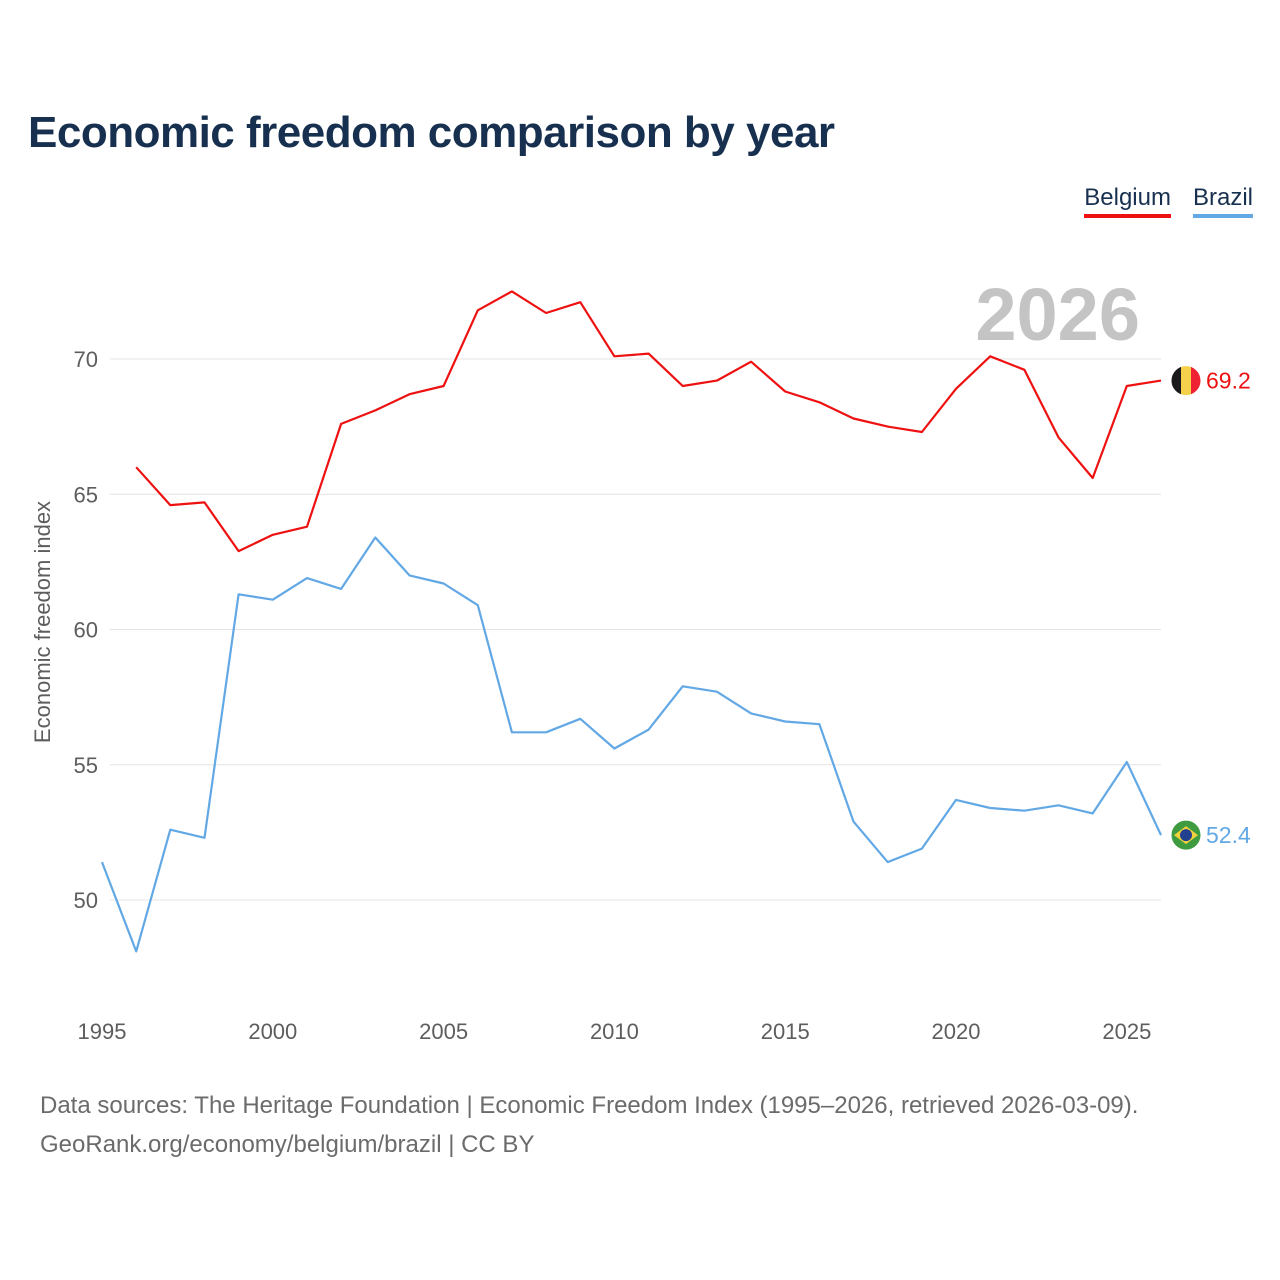 The image size is (1280, 1280). I want to click on x-tick-label: 2020, so click(956, 1031).